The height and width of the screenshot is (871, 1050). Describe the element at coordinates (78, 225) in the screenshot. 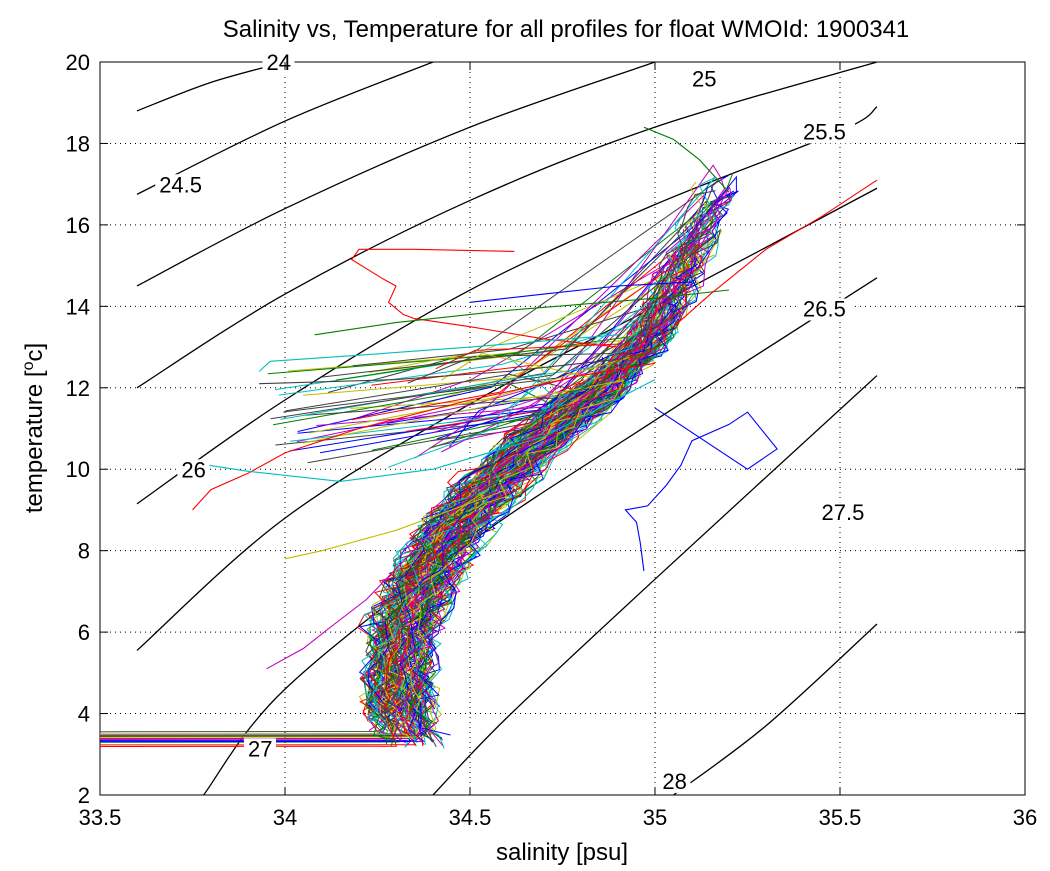

I see `y-tick-label: 16` at that location.